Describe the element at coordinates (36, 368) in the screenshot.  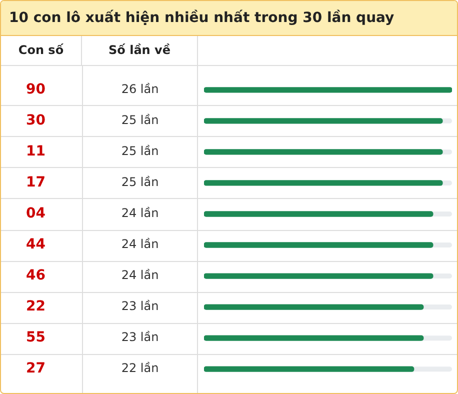
I see `y-tick-label: 27` at that location.